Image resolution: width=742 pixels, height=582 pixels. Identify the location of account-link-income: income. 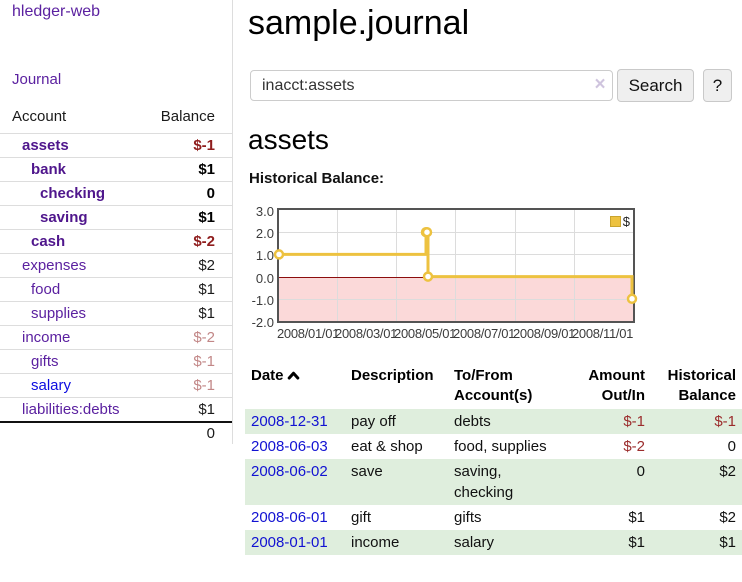
(46, 337).